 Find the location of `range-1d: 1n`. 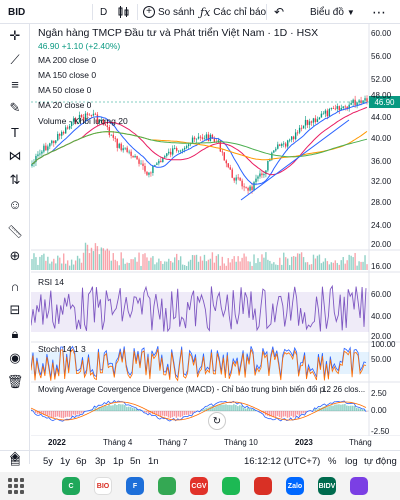

range-1d: 1n is located at coordinates (153, 461).